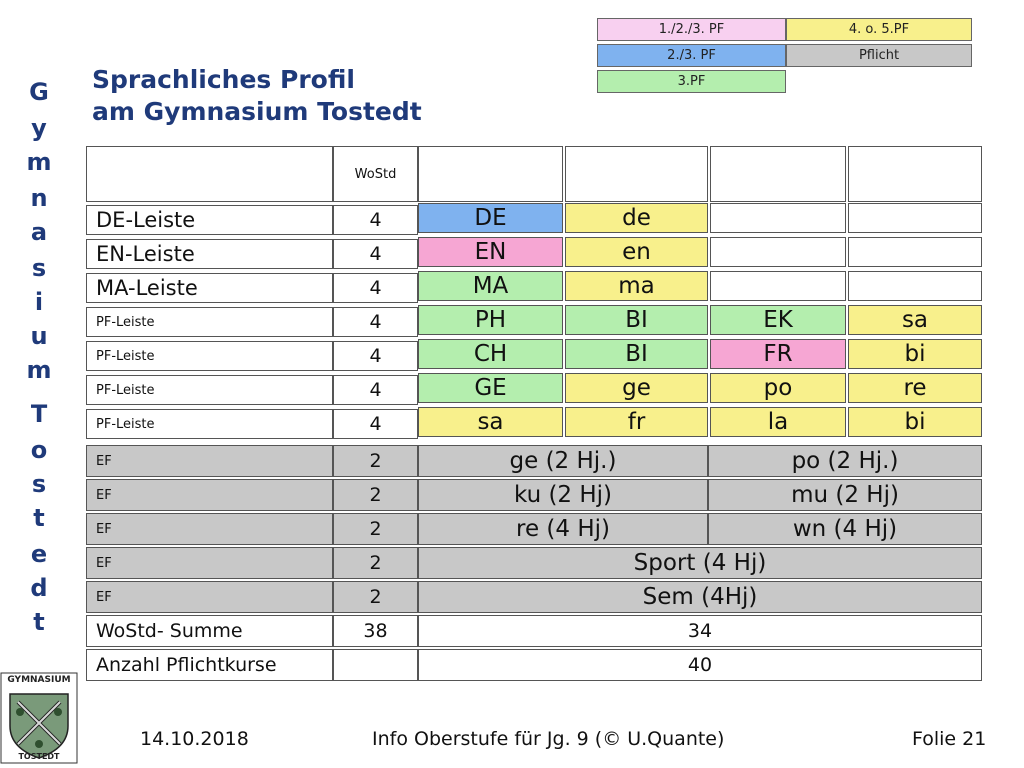 The height and width of the screenshot is (768, 1024). Describe the element at coordinates (636, 218) in the screenshot. I see `course-cell: de` at that location.